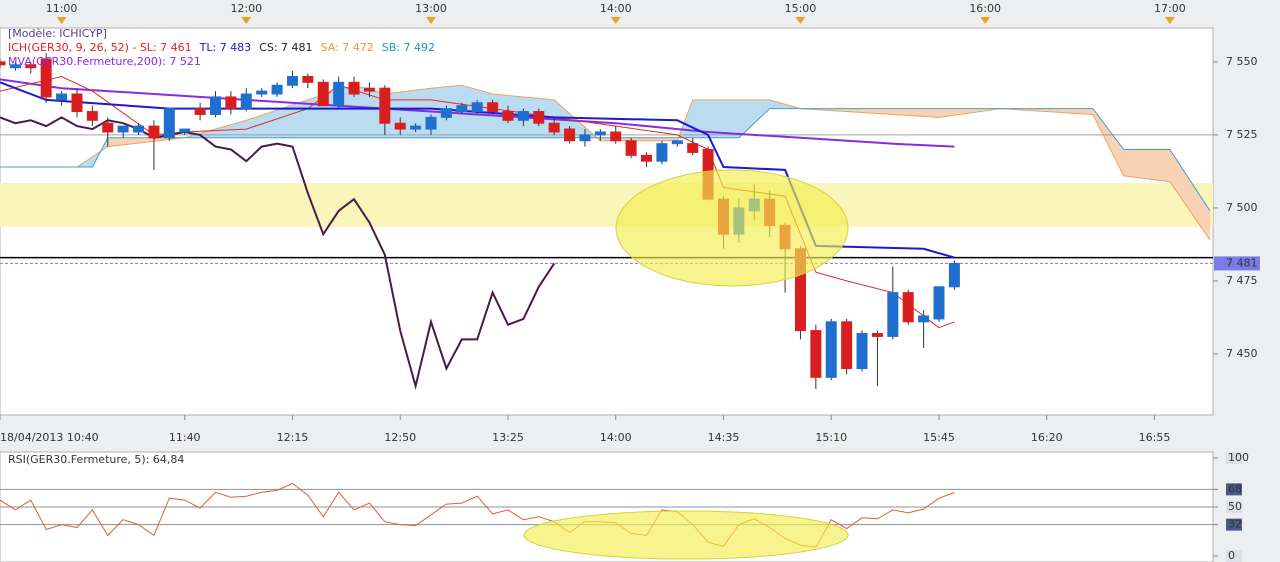  Describe the element at coordinates (1235, 506) in the screenshot. I see `rsi-y-tick-label: 50` at that location.